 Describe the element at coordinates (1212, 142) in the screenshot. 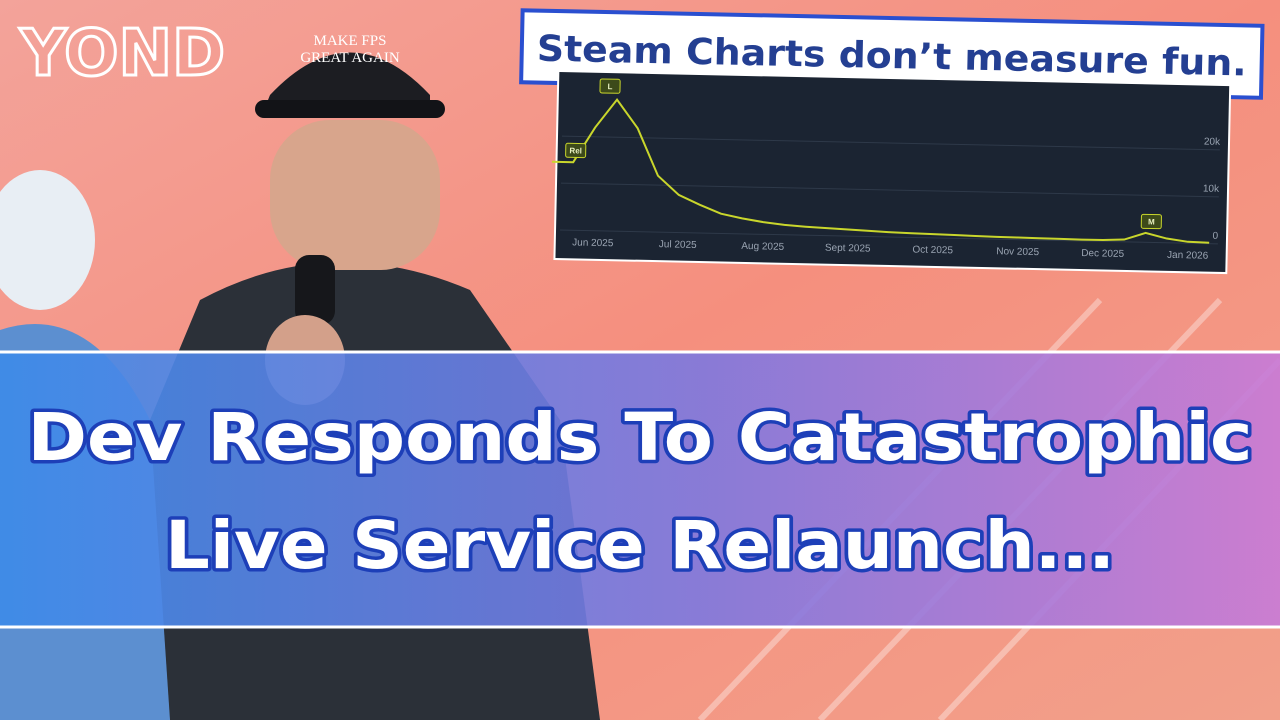

I see `y-tick-label: 20k` at that location.